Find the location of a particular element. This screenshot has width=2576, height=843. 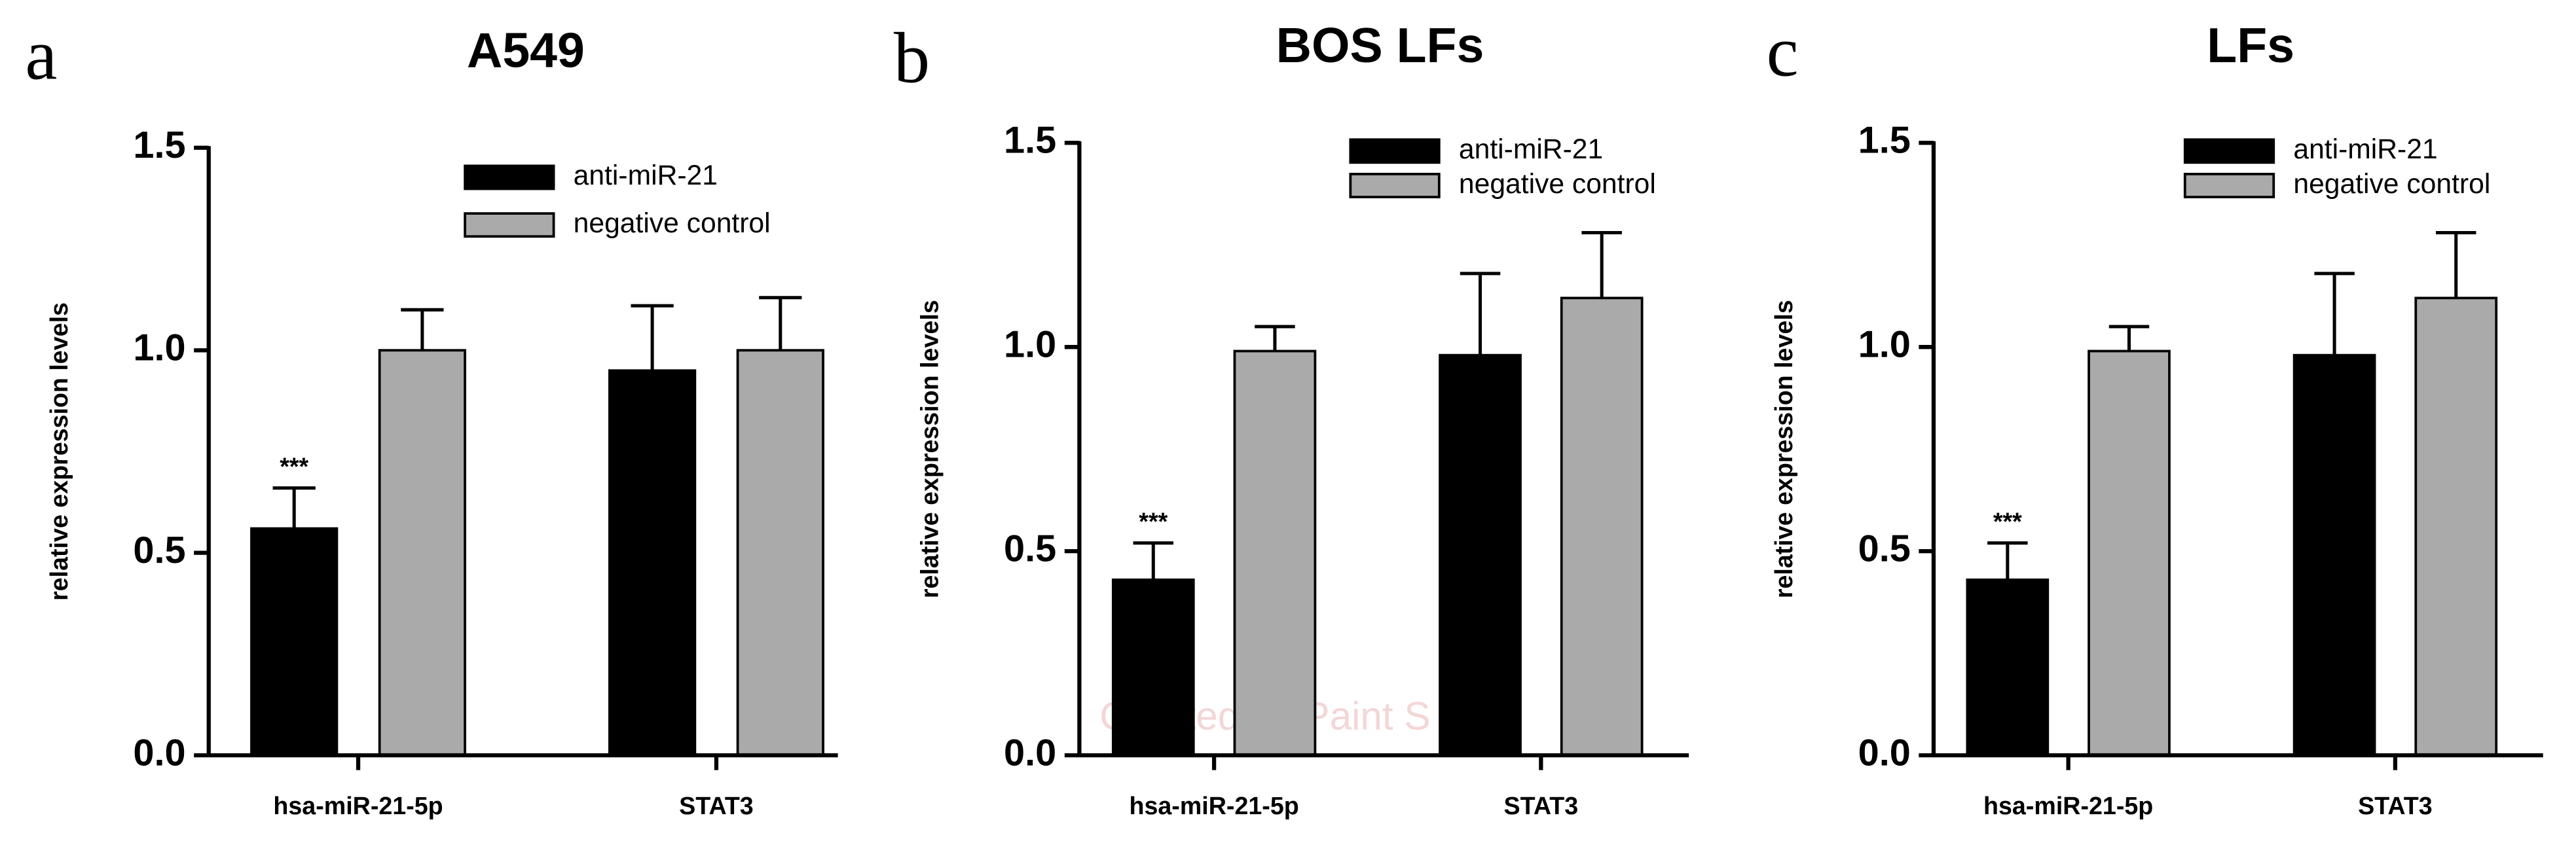

chart-title: BOS LFs is located at coordinates (1380, 45).